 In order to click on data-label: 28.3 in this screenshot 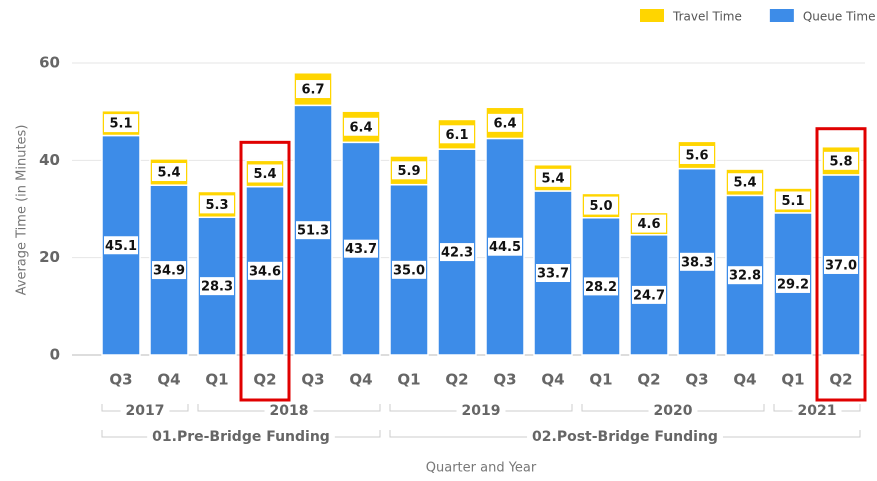, I will do `click(217, 287)`.